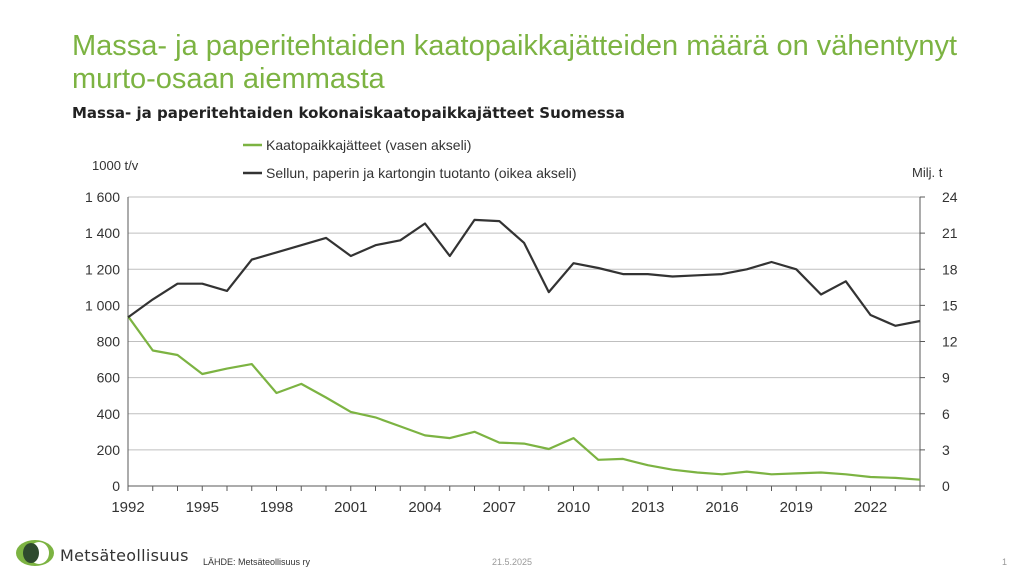  Describe the element at coordinates (124, 555) in the screenshot. I see `brand-name: Metsäteollisuus` at that location.